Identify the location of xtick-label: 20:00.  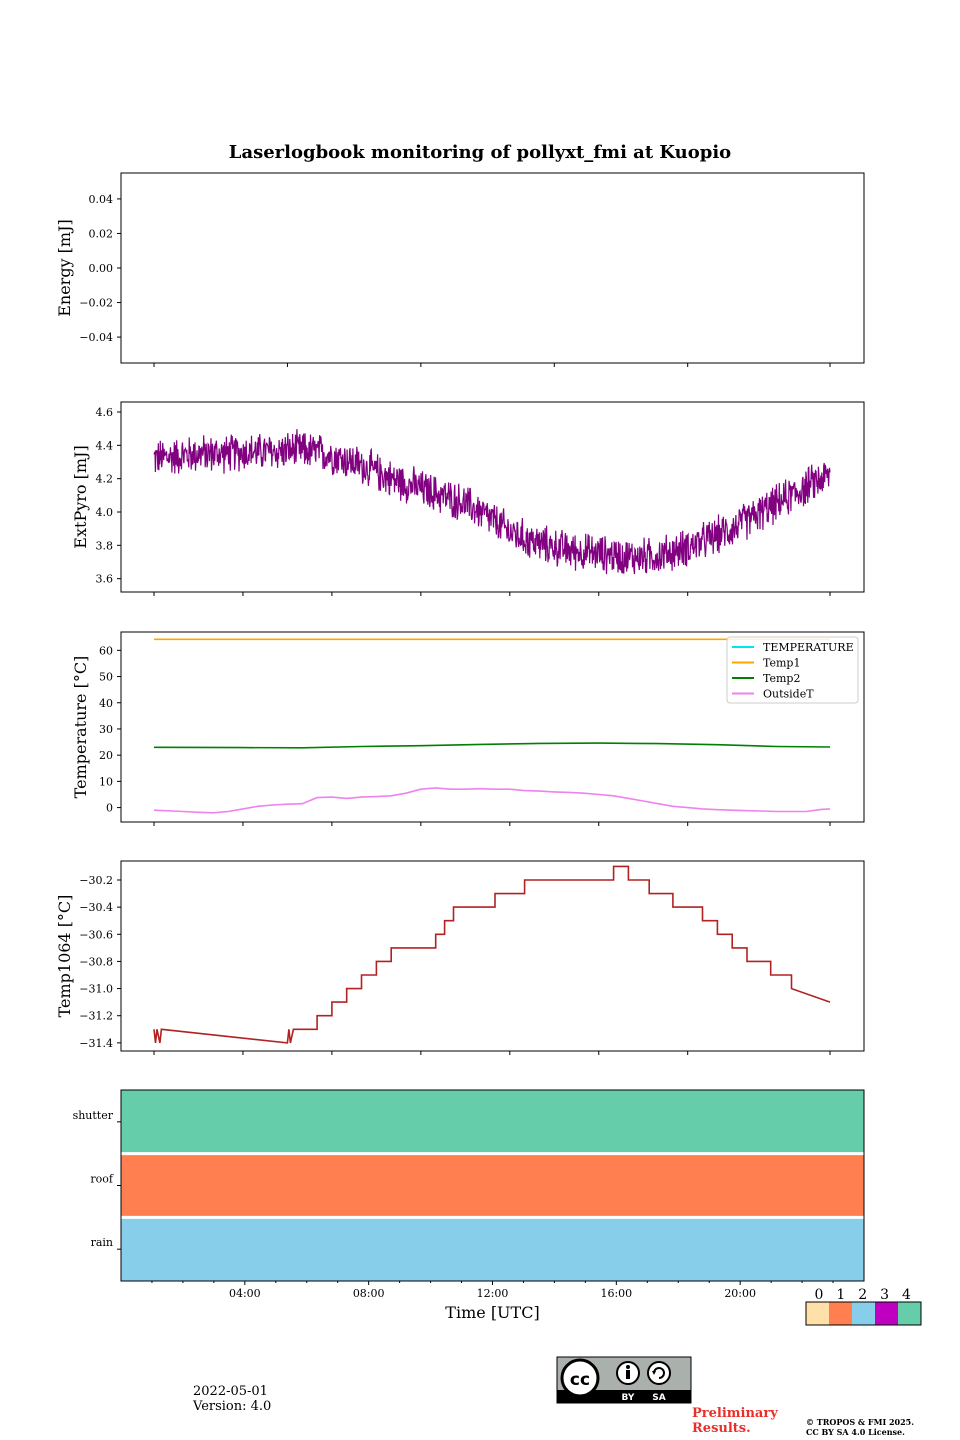
(740, 1293).